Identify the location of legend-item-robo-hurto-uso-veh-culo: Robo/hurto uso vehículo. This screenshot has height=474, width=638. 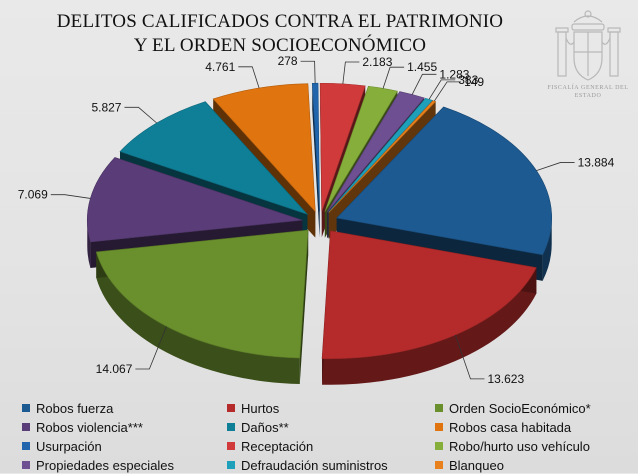
(533, 446).